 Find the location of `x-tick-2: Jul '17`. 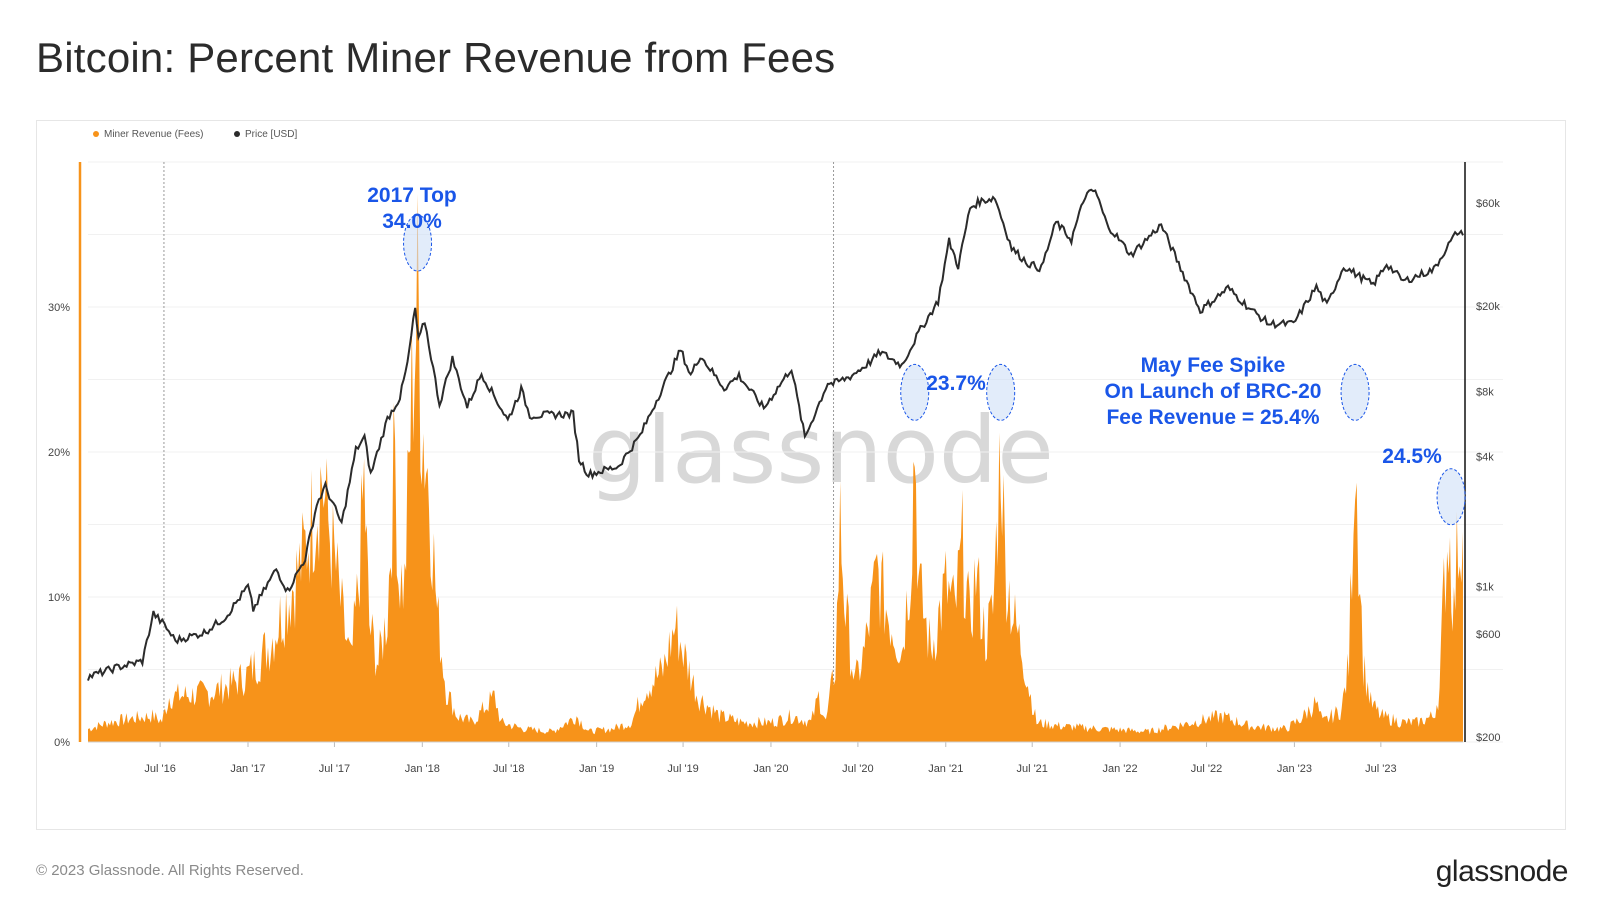

x-tick-2: Jul '17 is located at coordinates (334, 769).